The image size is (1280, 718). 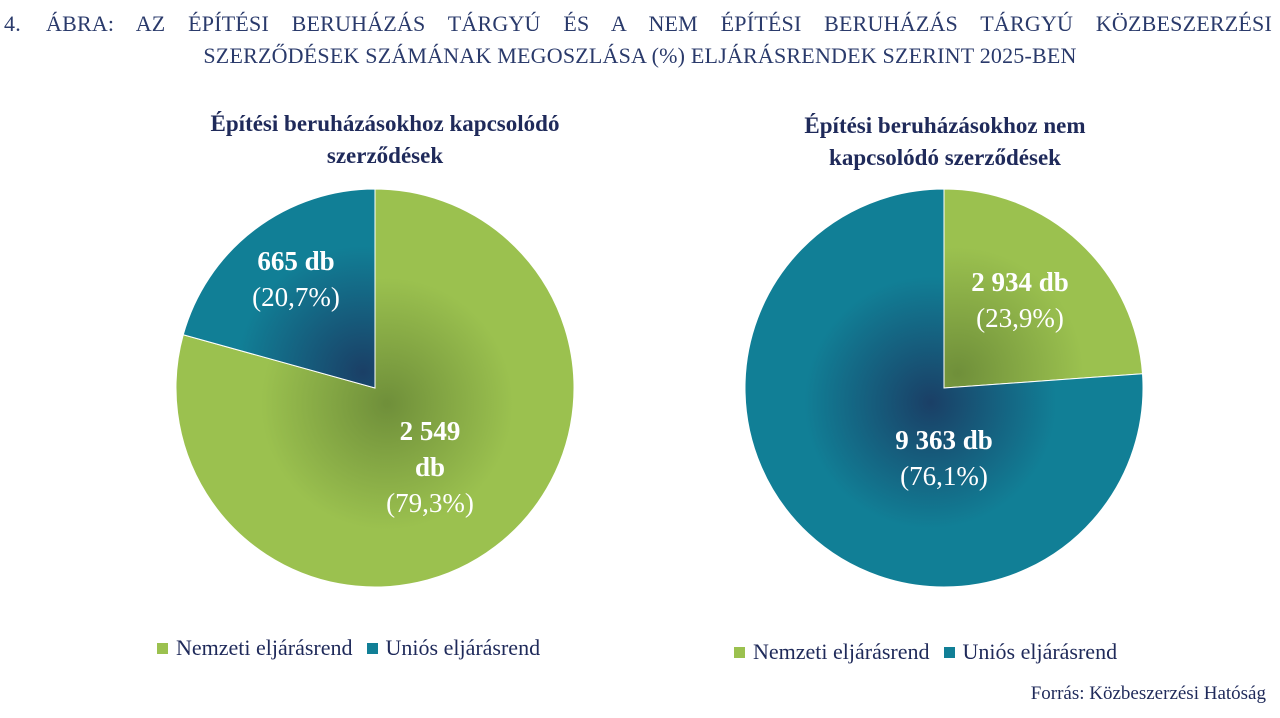 What do you see at coordinates (385, 123) in the screenshot?
I see `left-chart-title-line1: Építési beruházásokhoz kapcsolódó` at bounding box center [385, 123].